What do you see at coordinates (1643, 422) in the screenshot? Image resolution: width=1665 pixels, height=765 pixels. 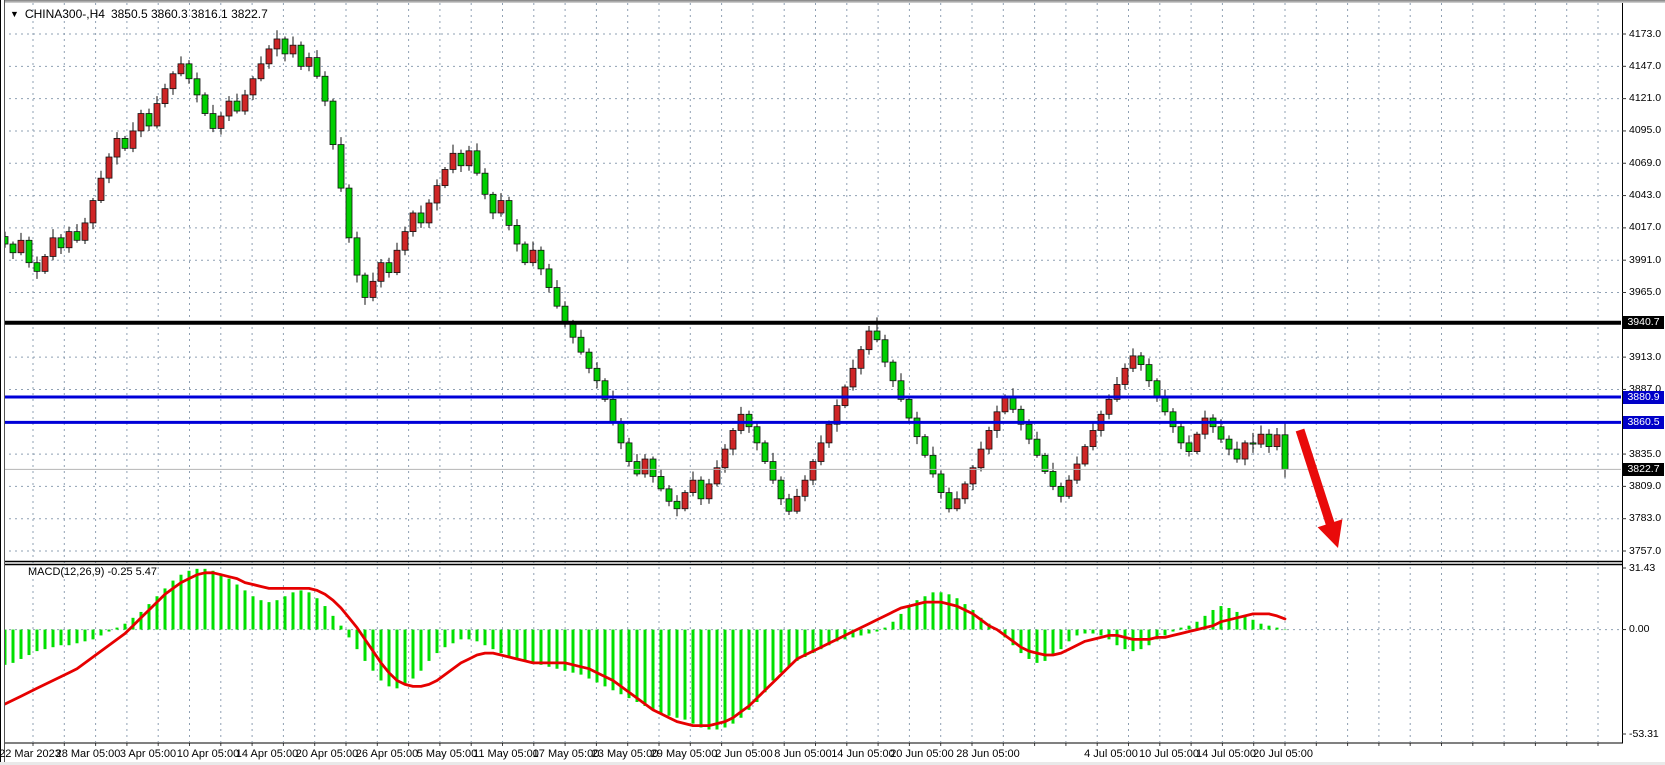 I see `price-level-badge: 3860.5` at bounding box center [1643, 422].